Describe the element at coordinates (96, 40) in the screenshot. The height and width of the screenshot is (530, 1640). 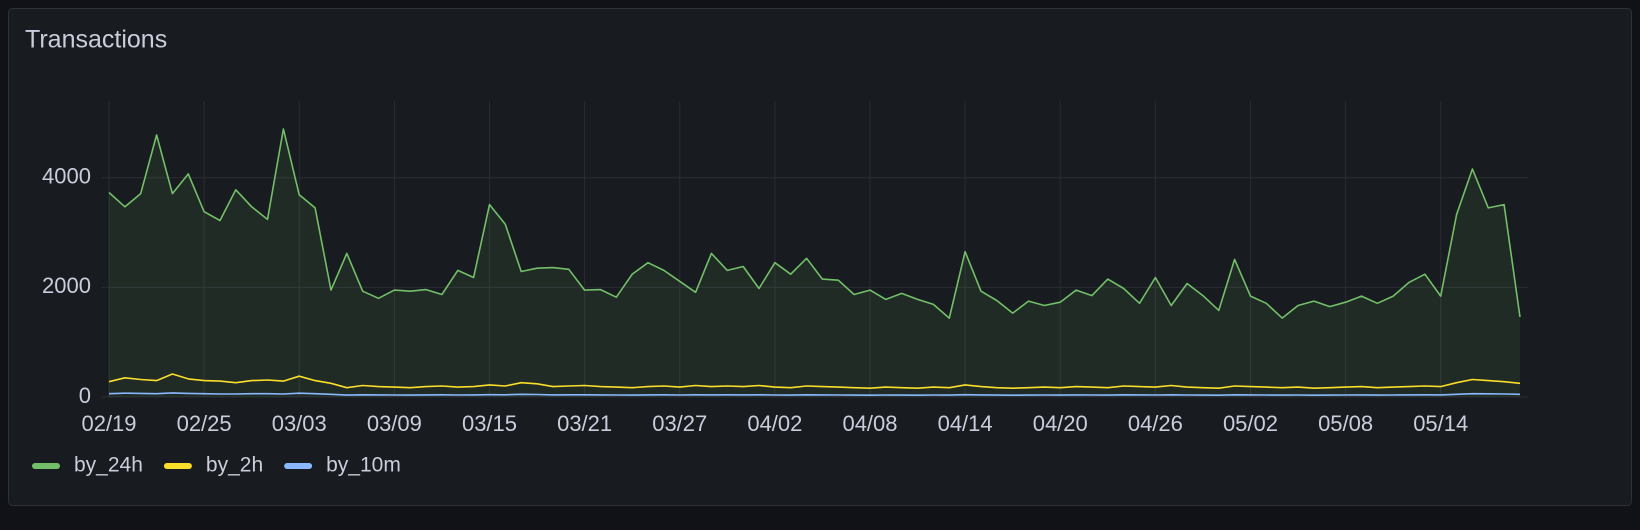
I see `panel-title: Transactions` at that location.